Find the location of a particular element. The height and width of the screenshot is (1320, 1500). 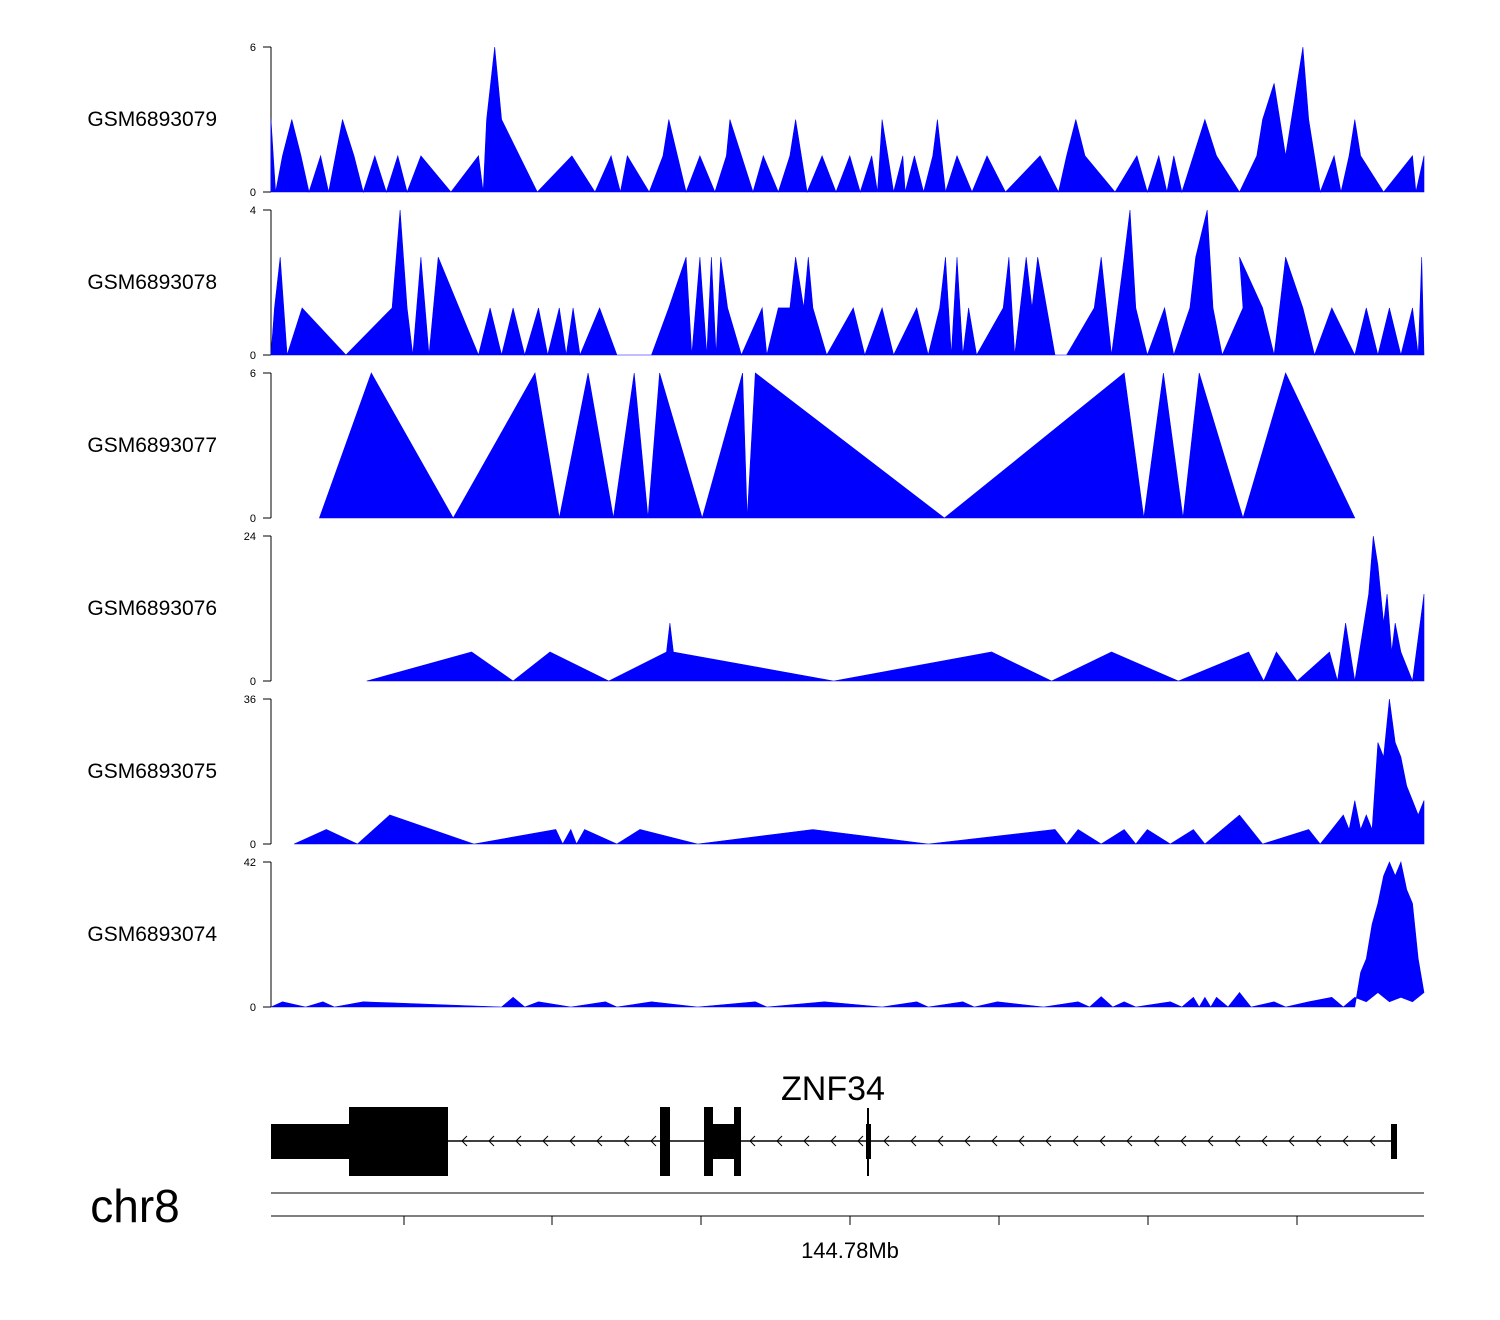

strand-arrows is located at coordinates (918, 1141).